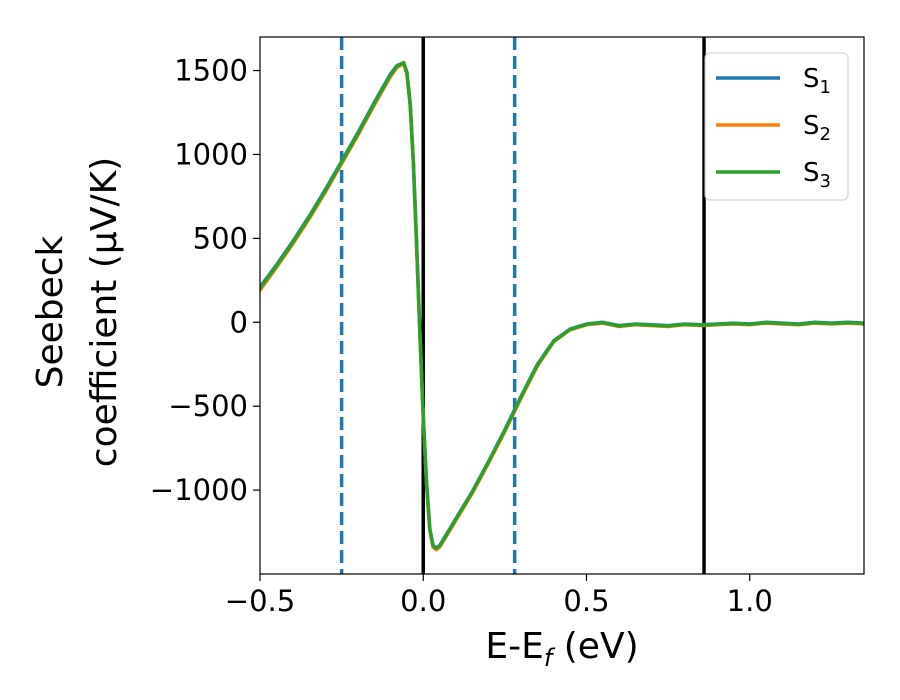 The height and width of the screenshot is (700, 900). Describe the element at coordinates (211, 154) in the screenshot. I see `y-tick-label: 1000` at that location.